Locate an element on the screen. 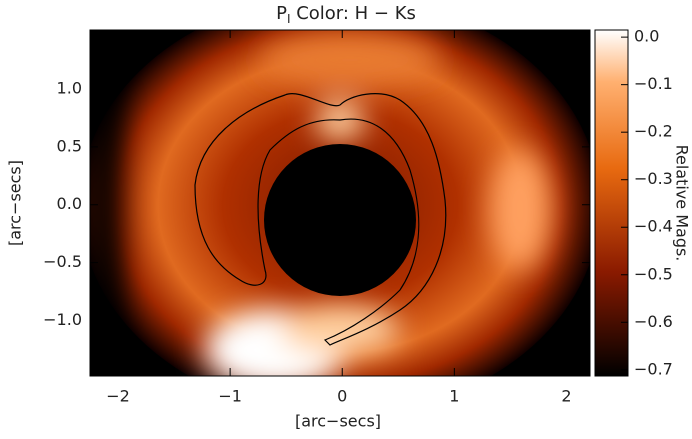  x-tick-label: 2 is located at coordinates (566, 396).